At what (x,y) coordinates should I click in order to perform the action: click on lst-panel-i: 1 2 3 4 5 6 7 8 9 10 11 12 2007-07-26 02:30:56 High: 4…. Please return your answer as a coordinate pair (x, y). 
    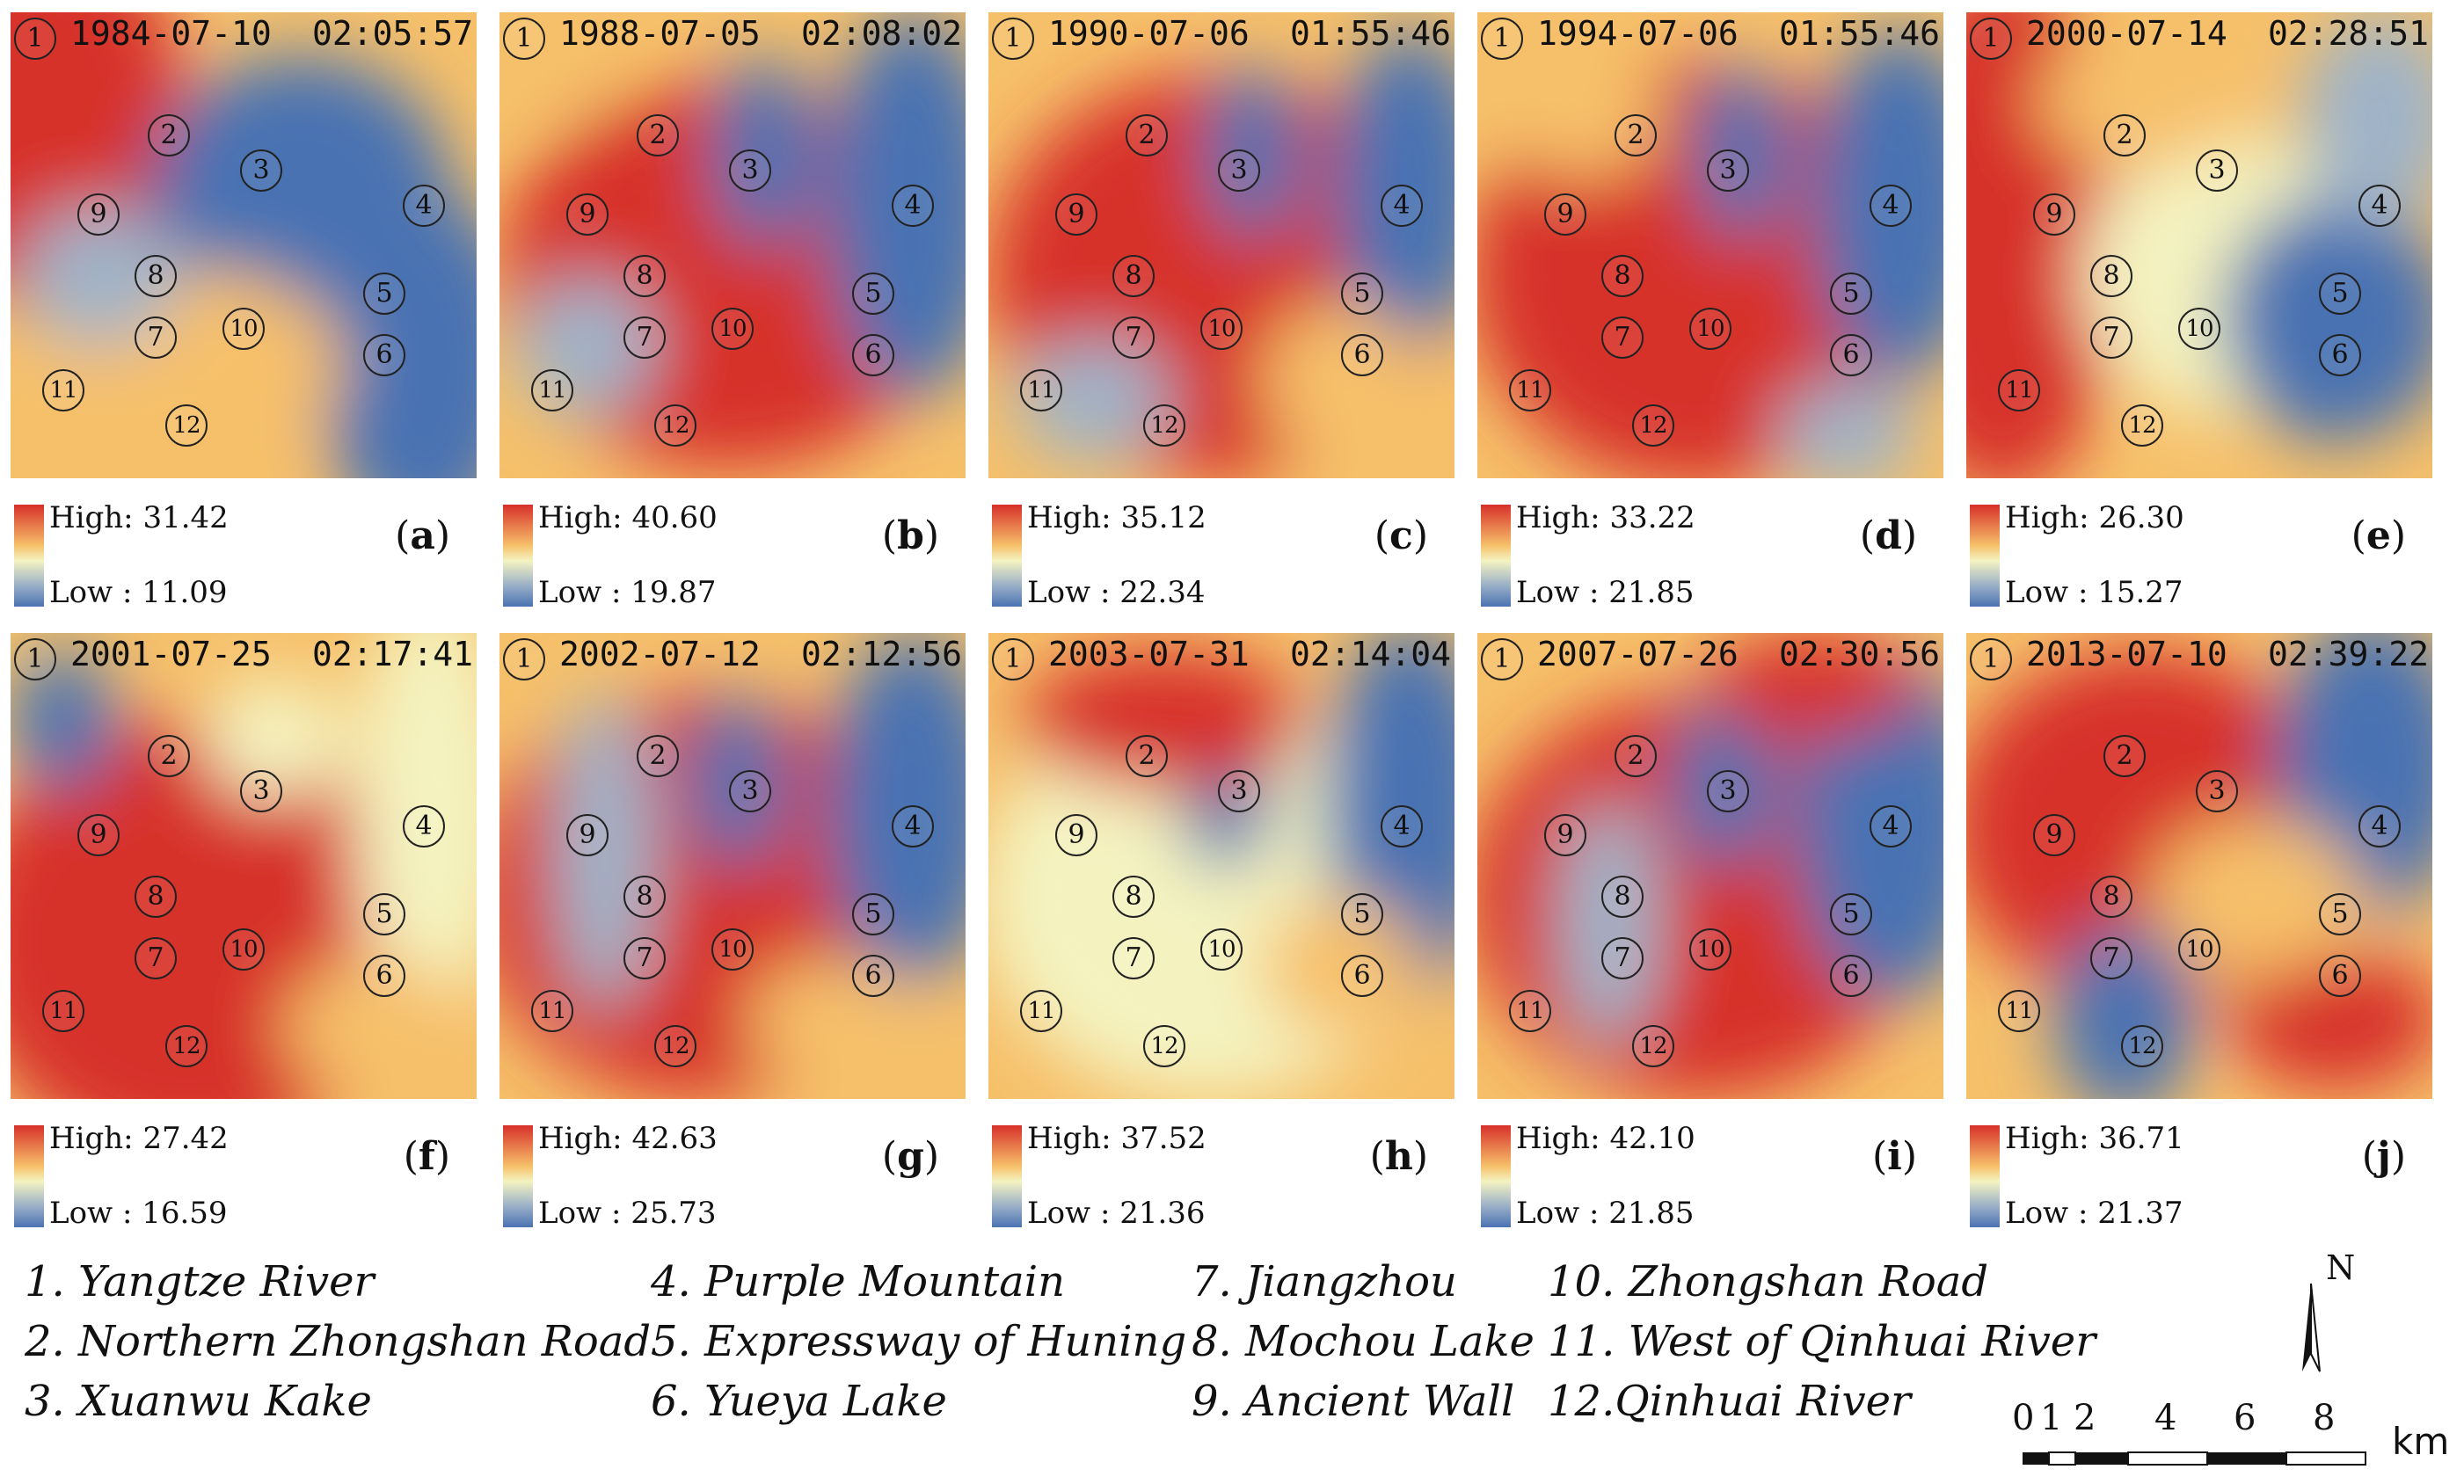
    Looking at the image, I should click on (1710, 932).